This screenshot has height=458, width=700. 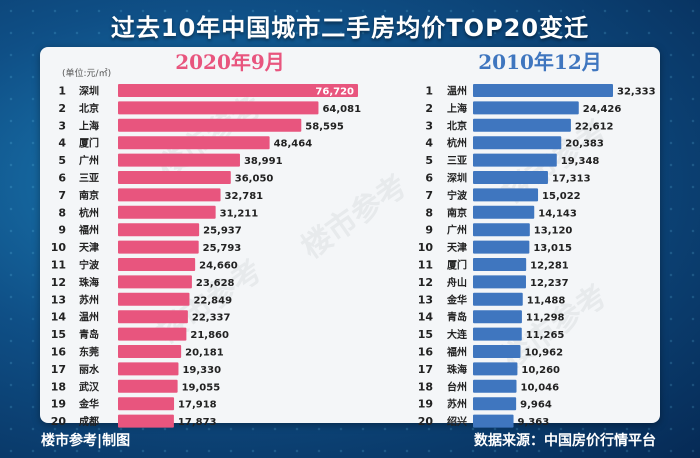 I want to click on data-label: 48,464, so click(x=293, y=144).